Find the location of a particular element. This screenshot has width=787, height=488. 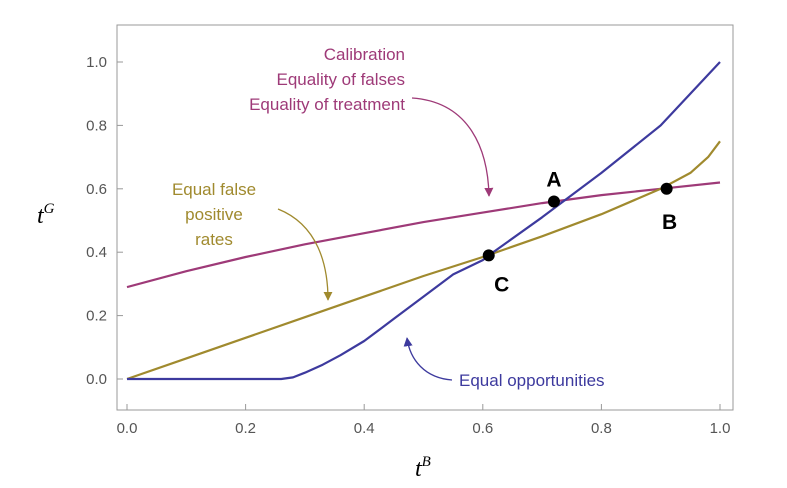

point-b-marker is located at coordinates (666, 188).